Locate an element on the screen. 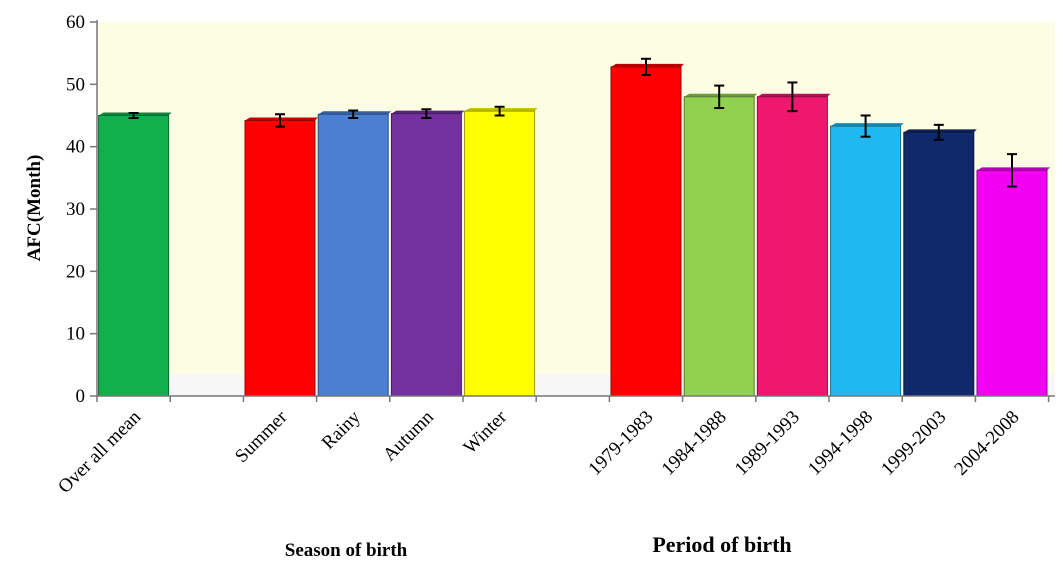 The image size is (1063, 563). y-tick-label: 60 is located at coordinates (75, 22).